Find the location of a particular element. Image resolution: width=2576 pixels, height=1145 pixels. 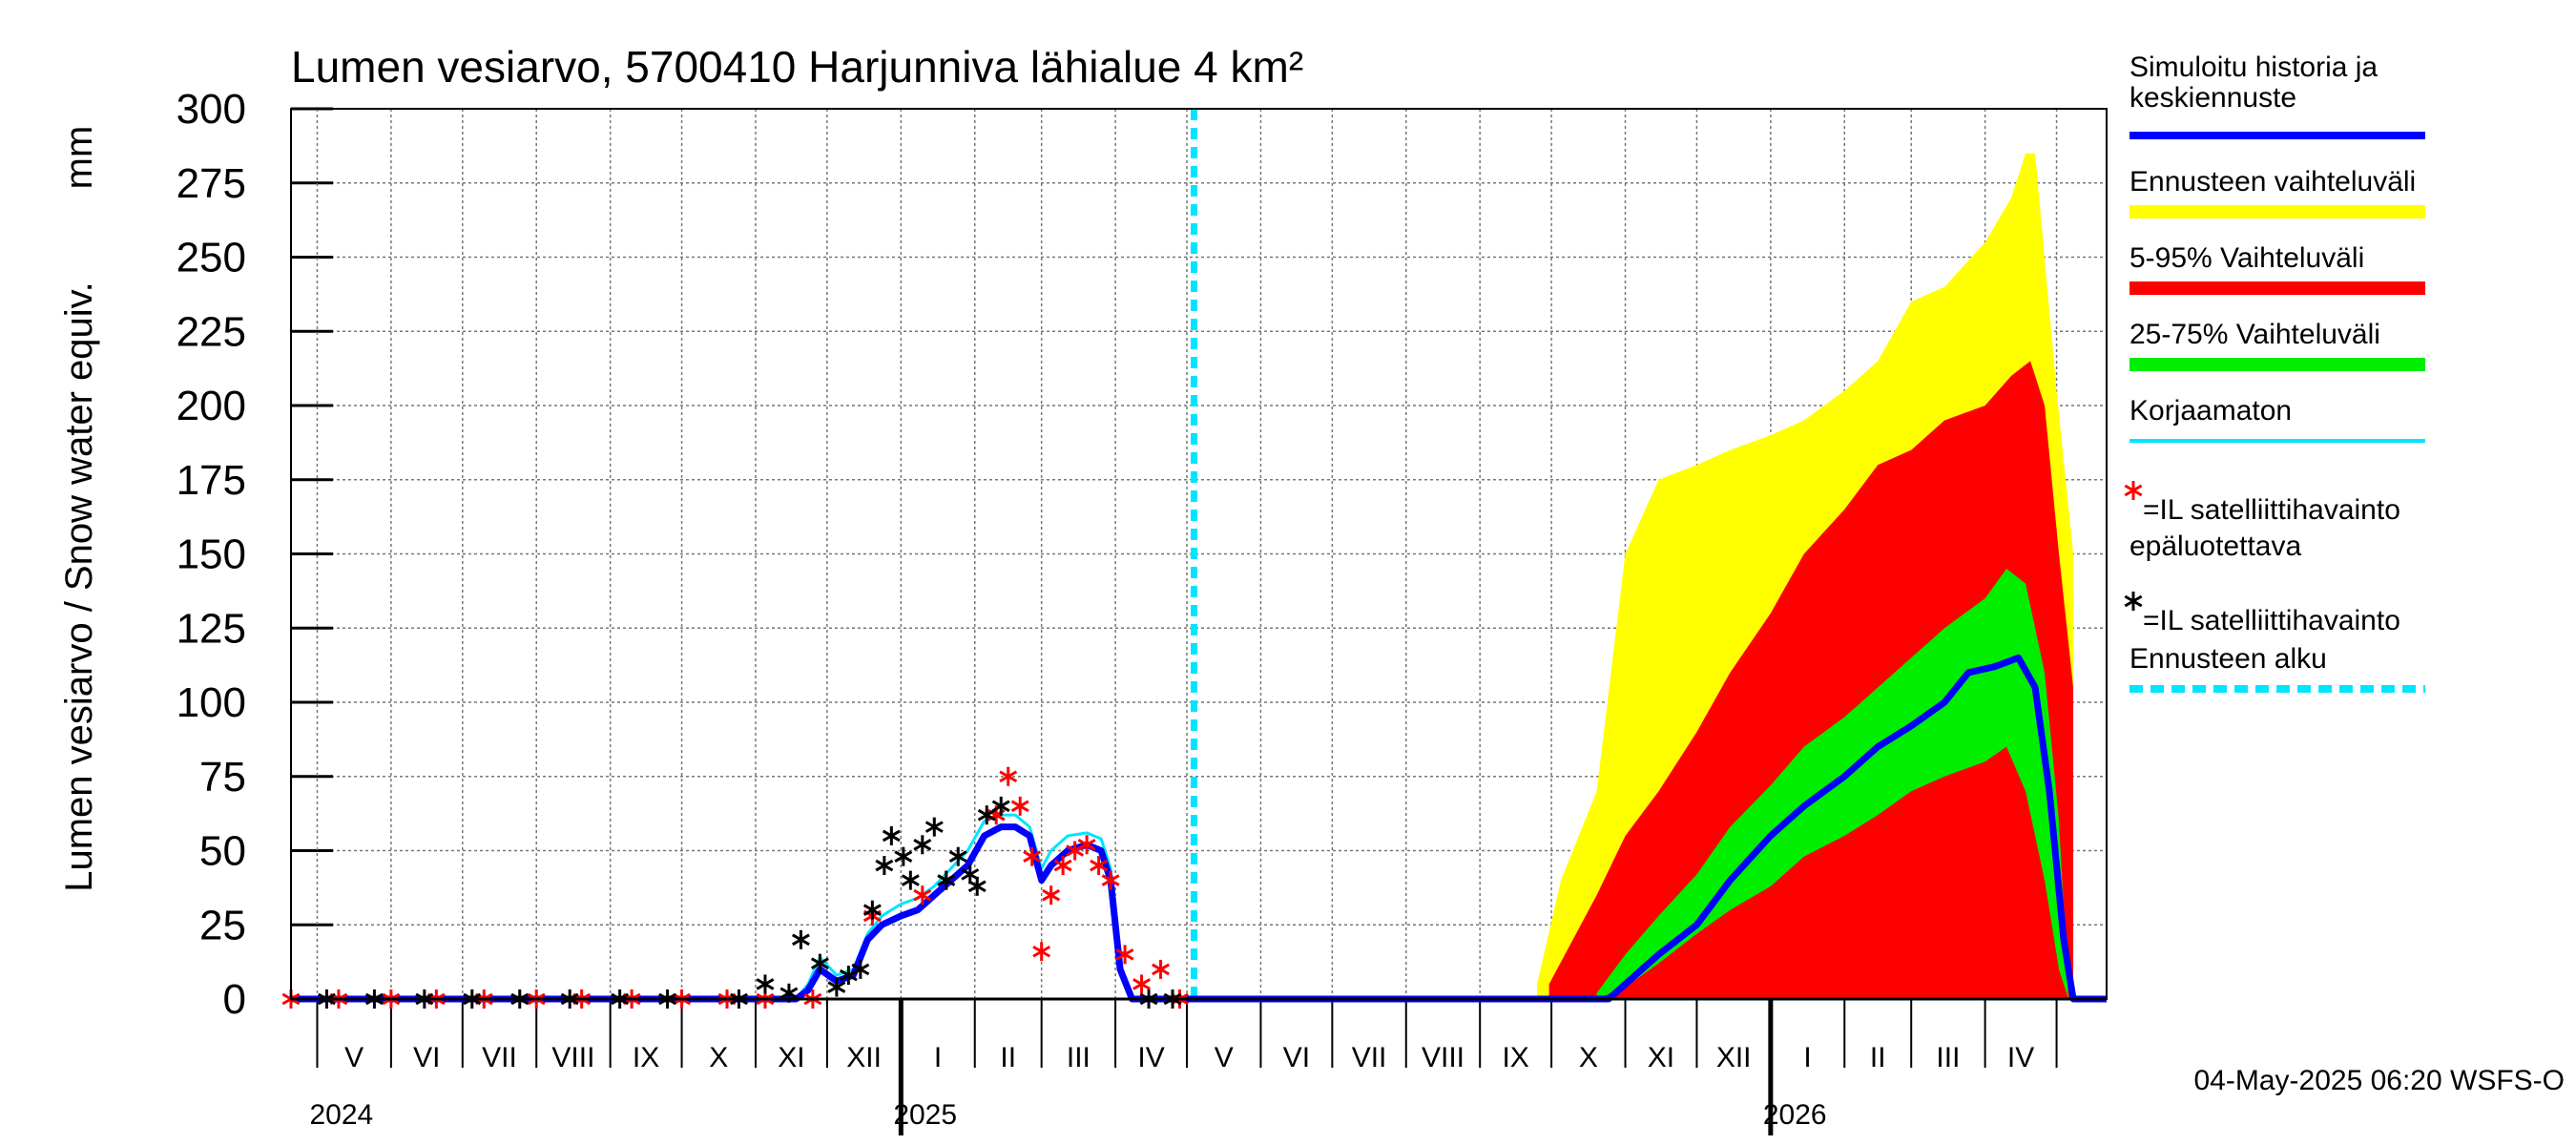

legend-label: 25-75% Vaihteluväli is located at coordinates (2254, 335).